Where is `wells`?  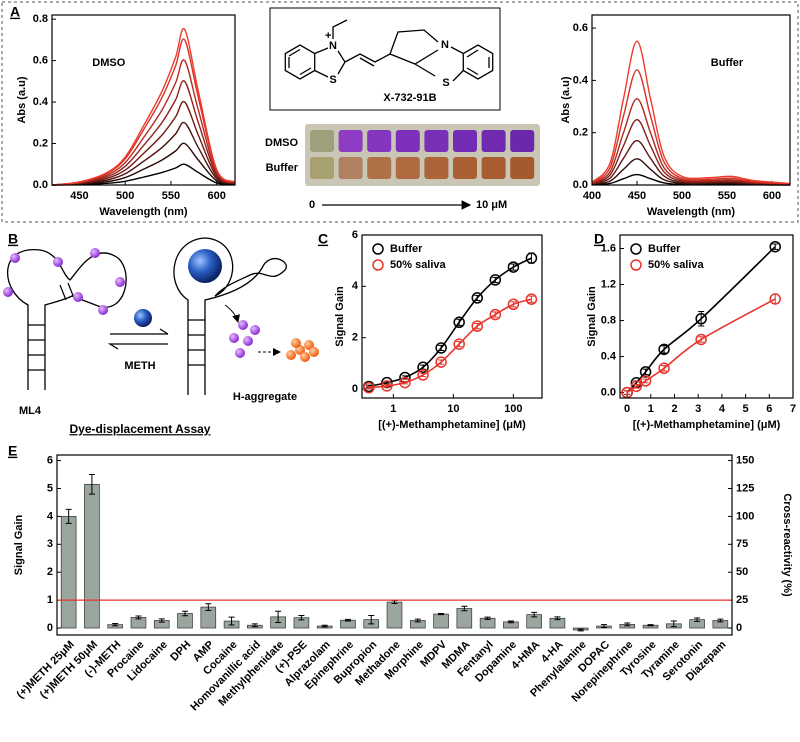 wells is located at coordinates (422, 154).